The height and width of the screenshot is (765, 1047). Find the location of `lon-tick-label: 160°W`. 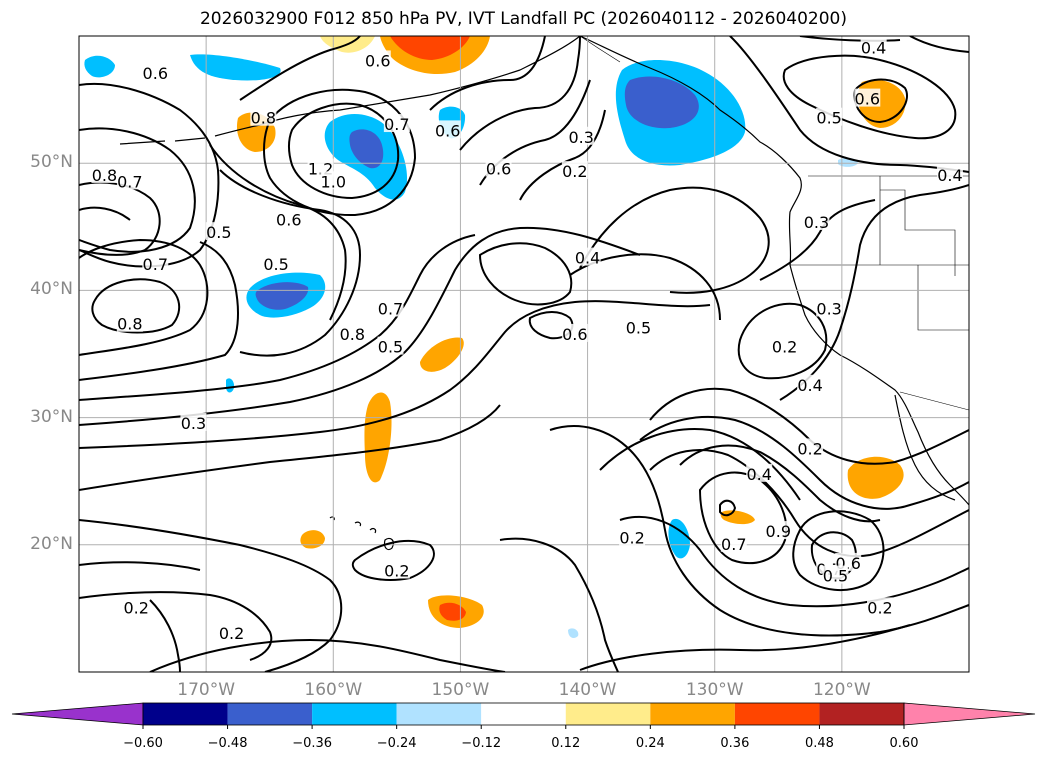

lon-tick-label: 160°W is located at coordinates (333, 690).